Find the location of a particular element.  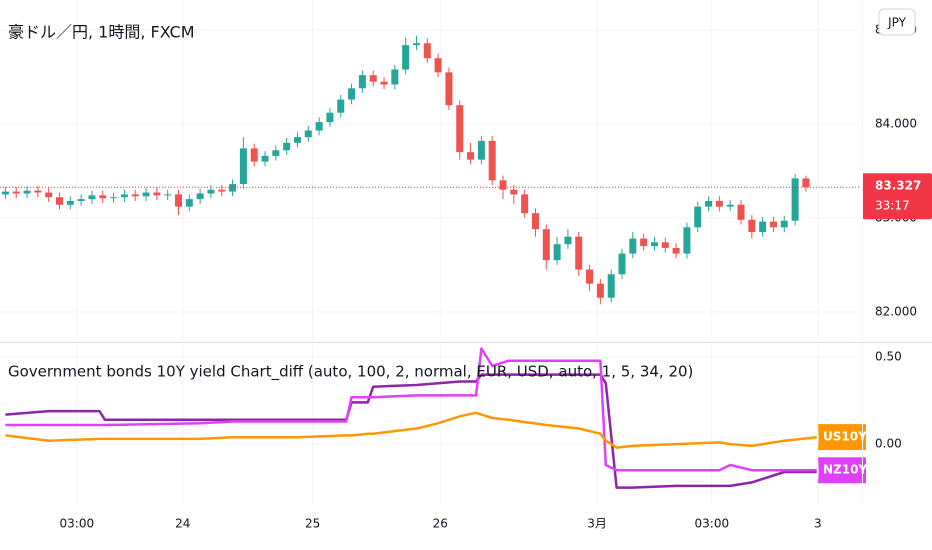

currency-button-label: JPY is located at coordinates (897, 23).